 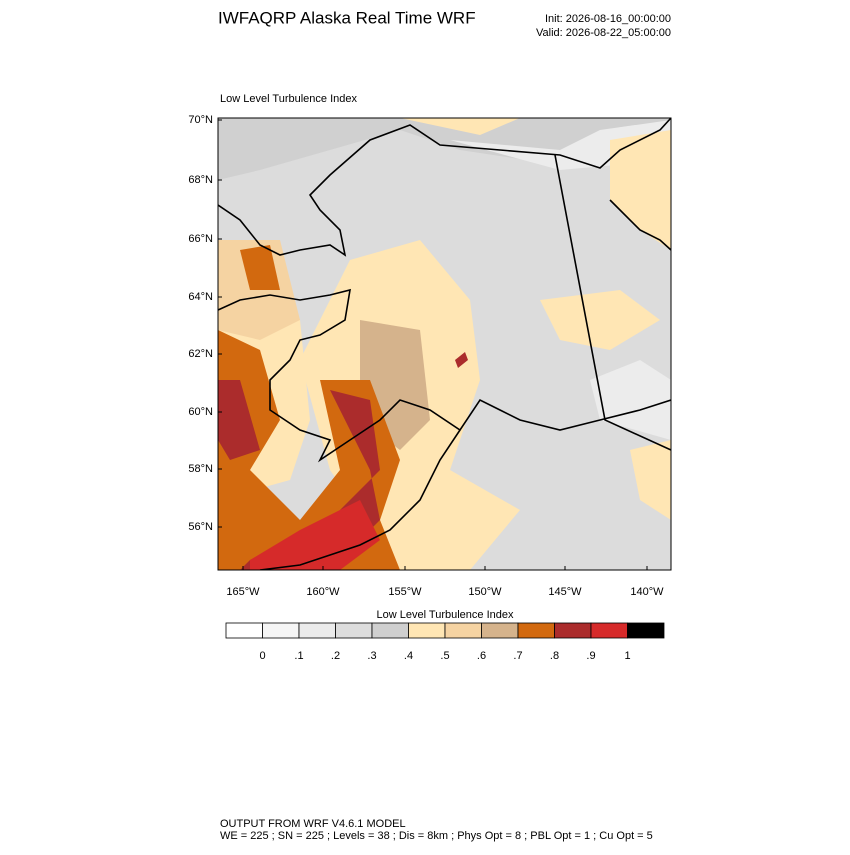 What do you see at coordinates (608, 19) in the screenshot?
I see `init-time: Init: 2026-08-16_00:00:00` at bounding box center [608, 19].